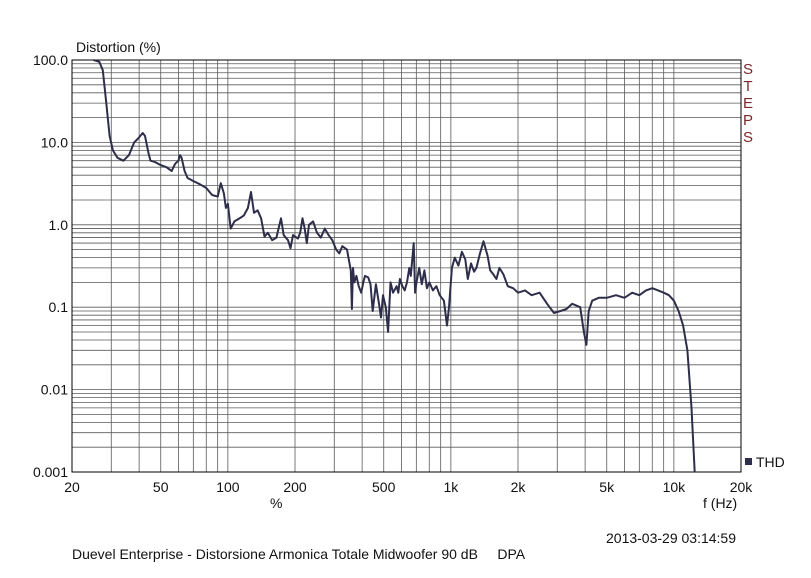  What do you see at coordinates (675, 487) in the screenshot?
I see `x-tick-label: 10k` at bounding box center [675, 487].